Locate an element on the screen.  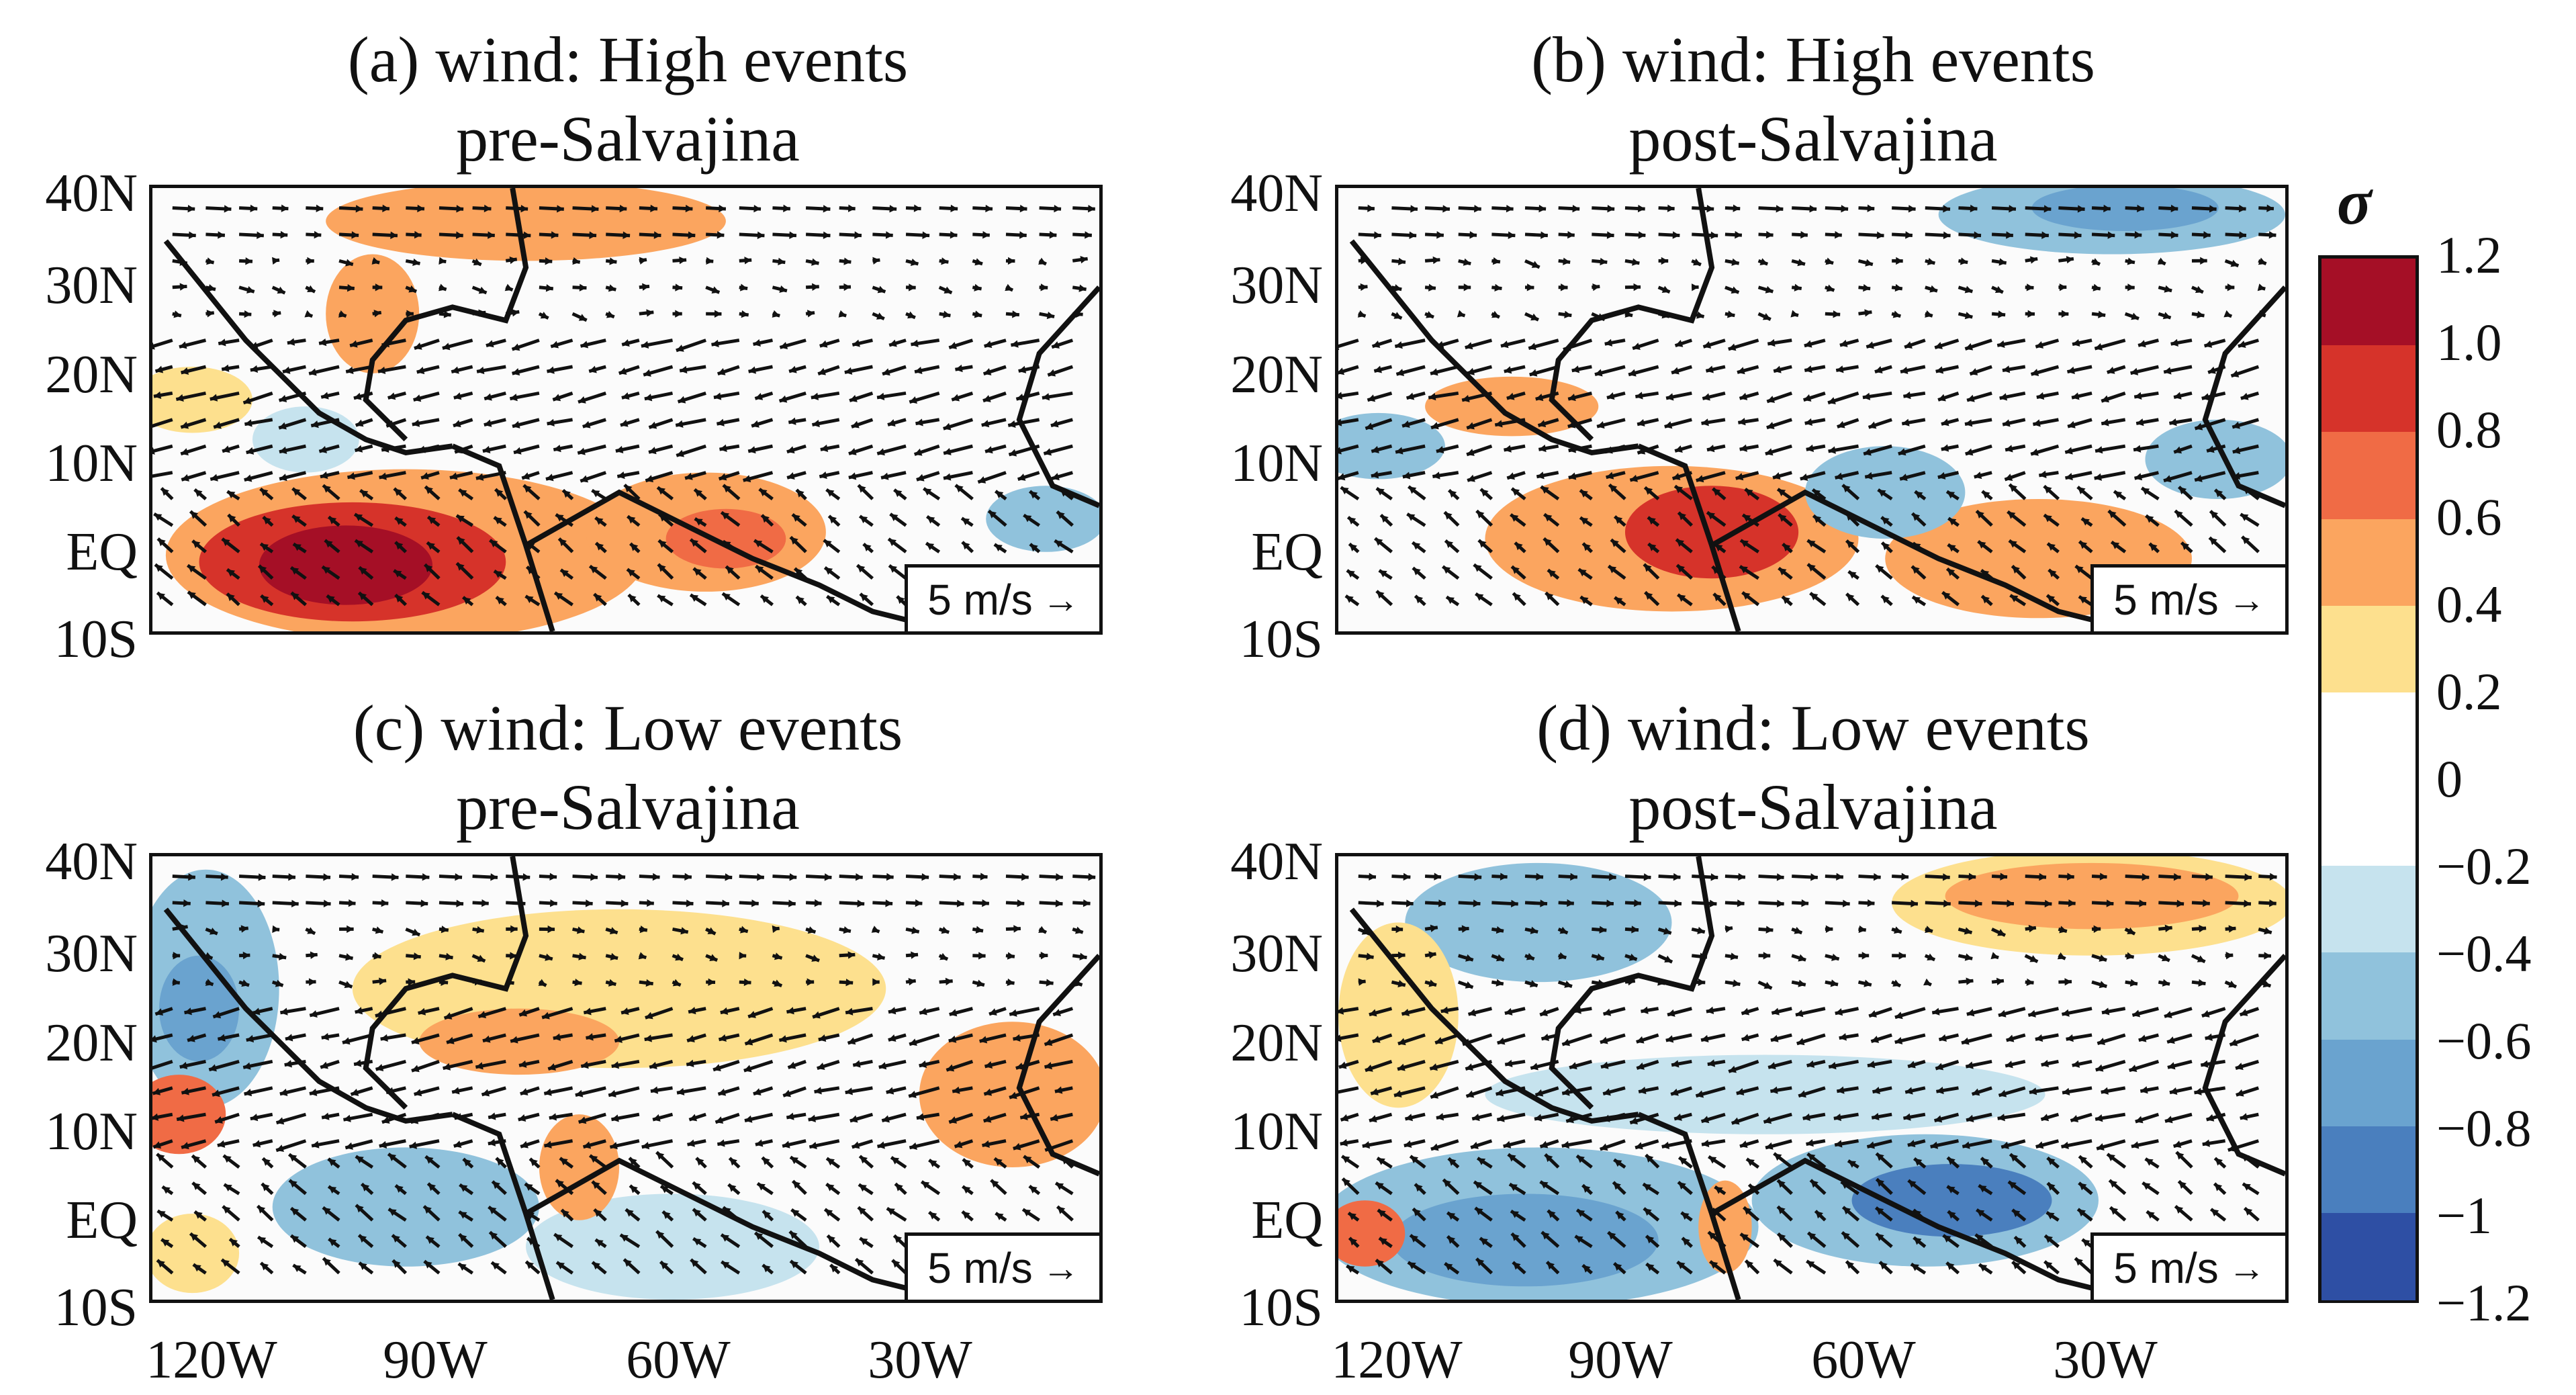
map-panel-c: 5 m/s → is located at coordinates (626, 1078).